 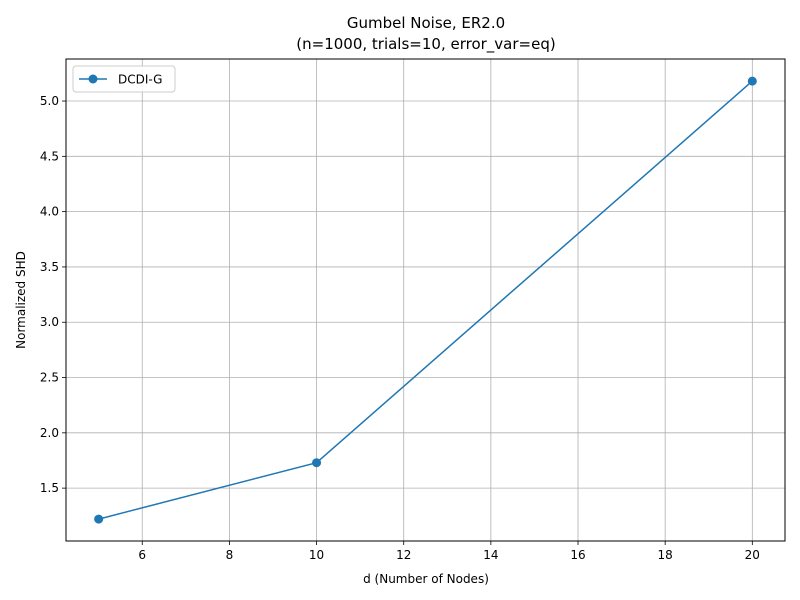 I want to click on x-tick-label: 6, so click(x=142, y=555).